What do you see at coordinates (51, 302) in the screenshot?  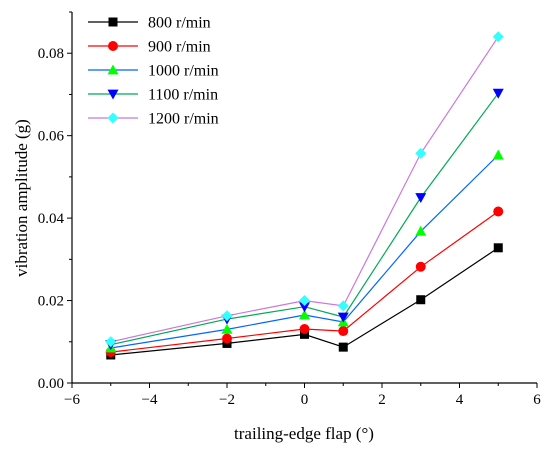 I see `y-tick-label: 0.02` at bounding box center [51, 302].